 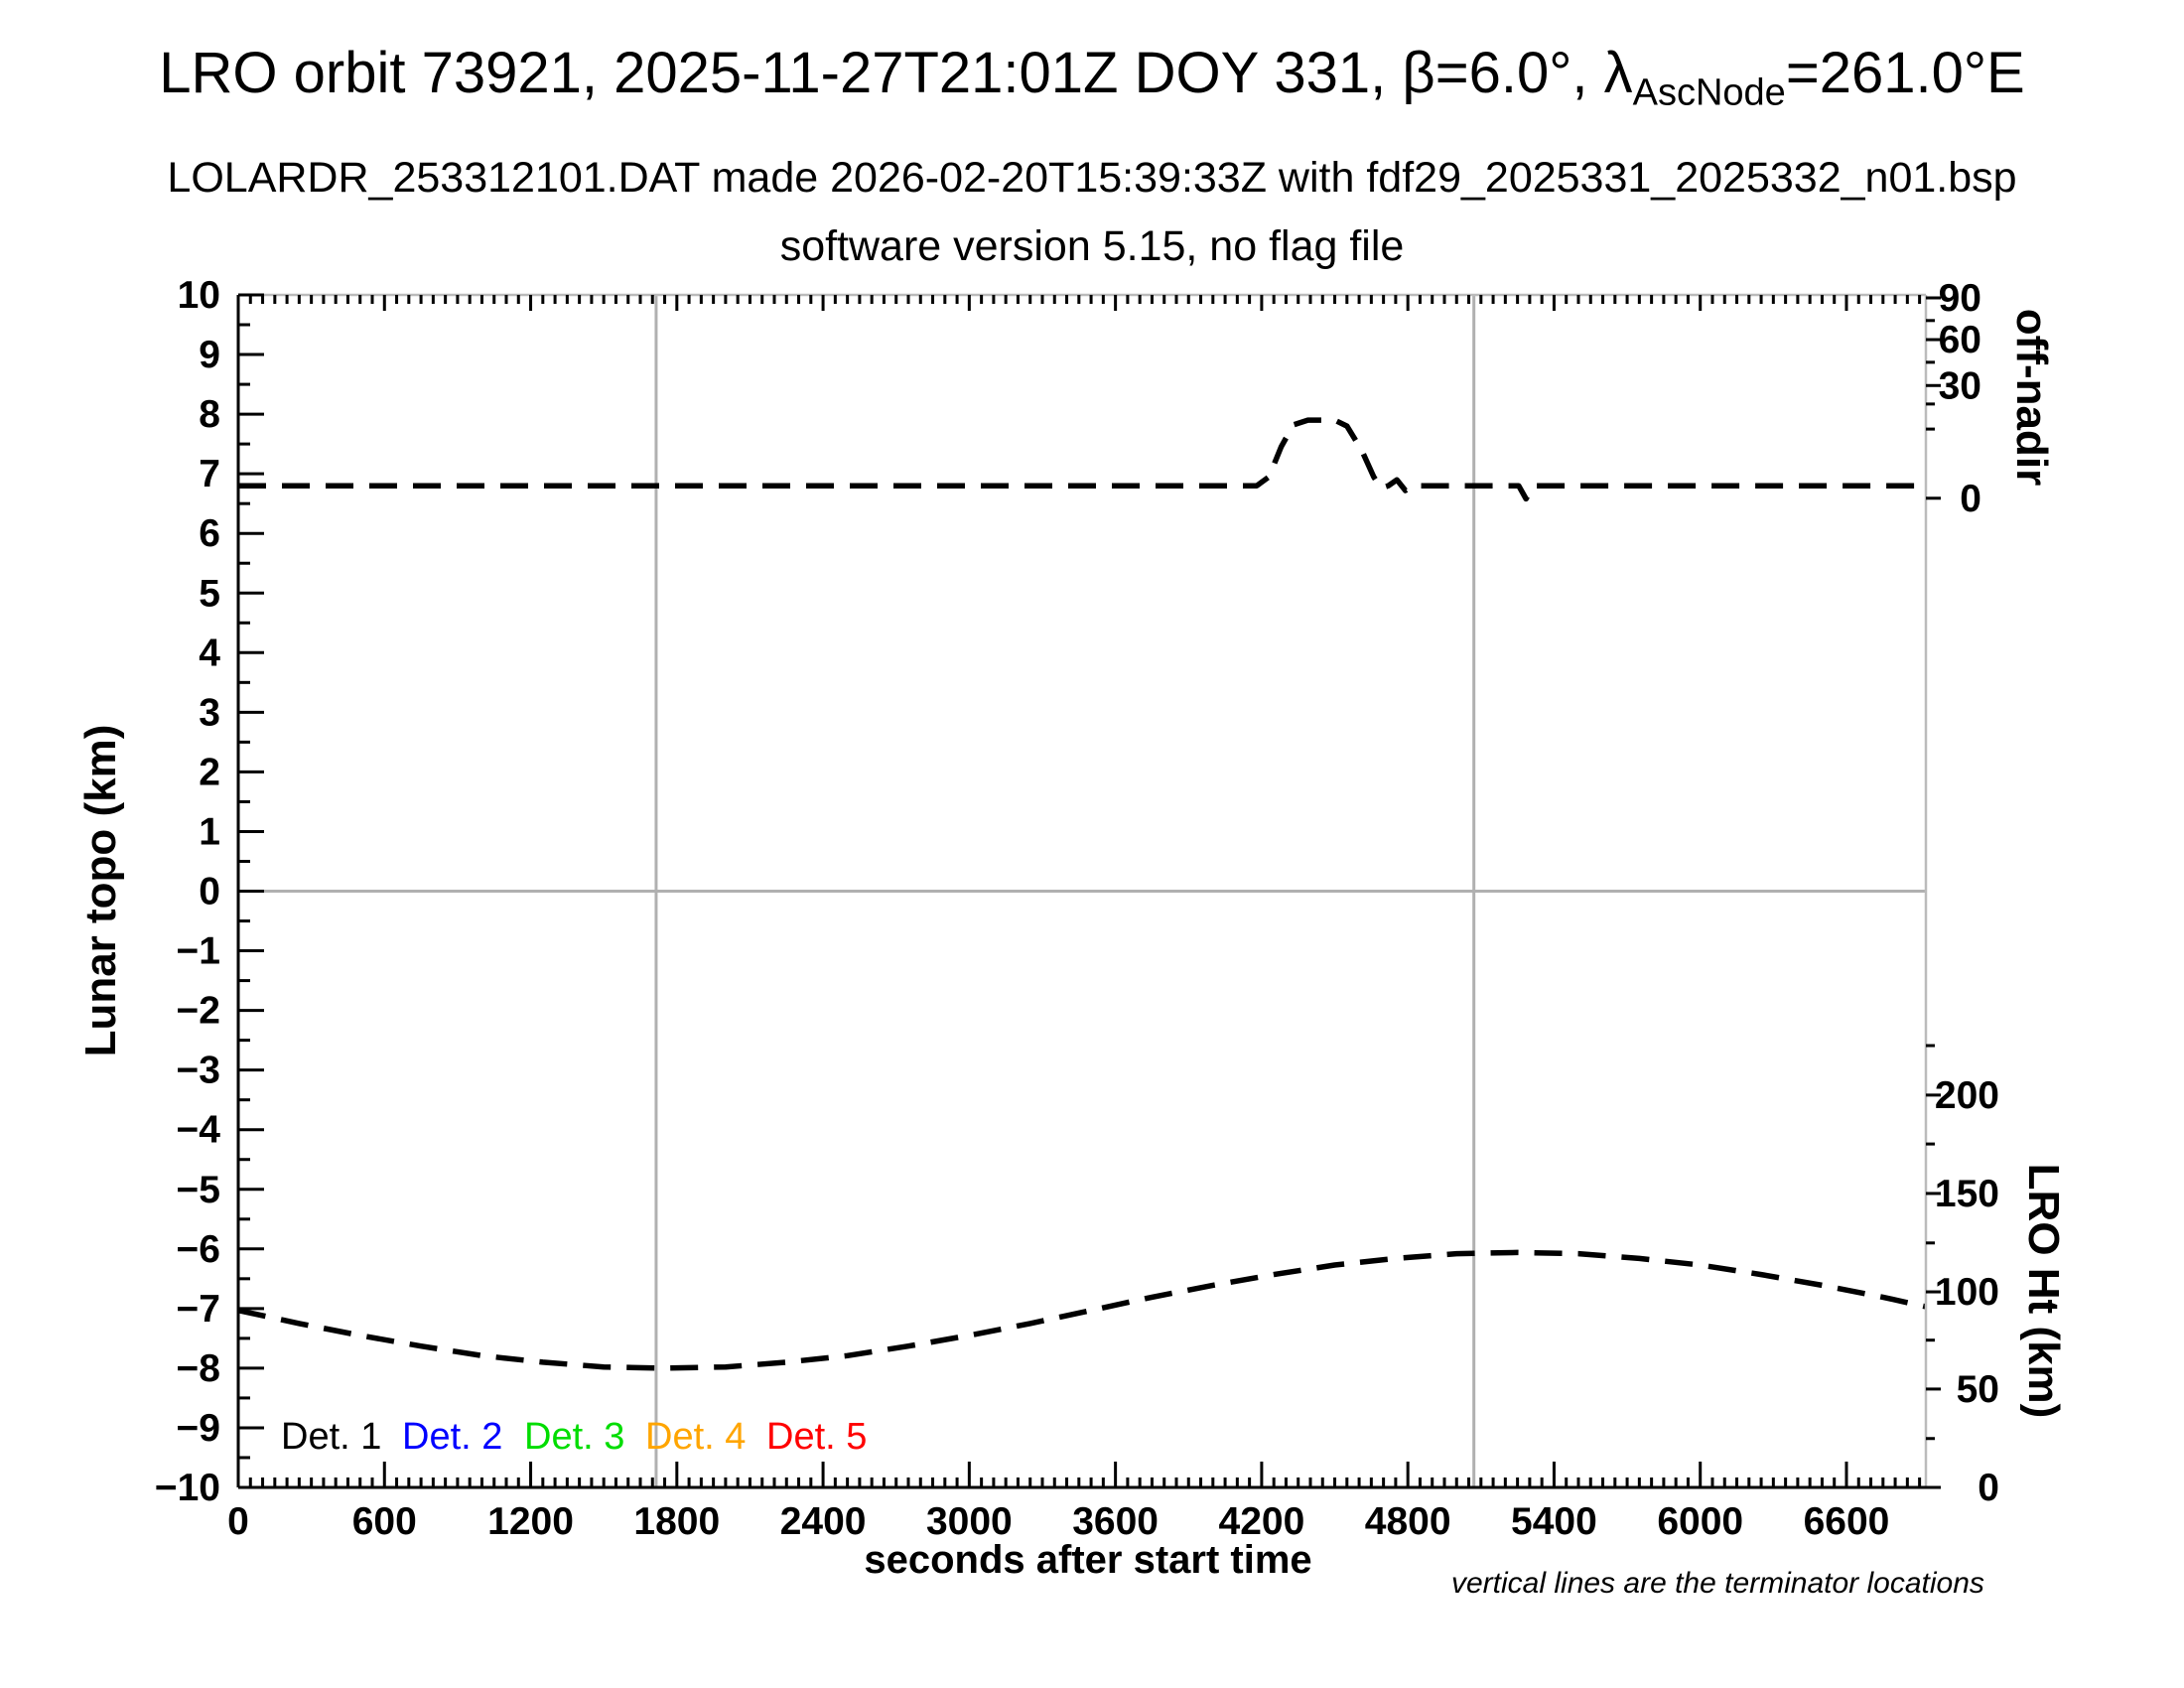 I want to click on lro-ht-tick-label: 100, so click(x=1967, y=1292).